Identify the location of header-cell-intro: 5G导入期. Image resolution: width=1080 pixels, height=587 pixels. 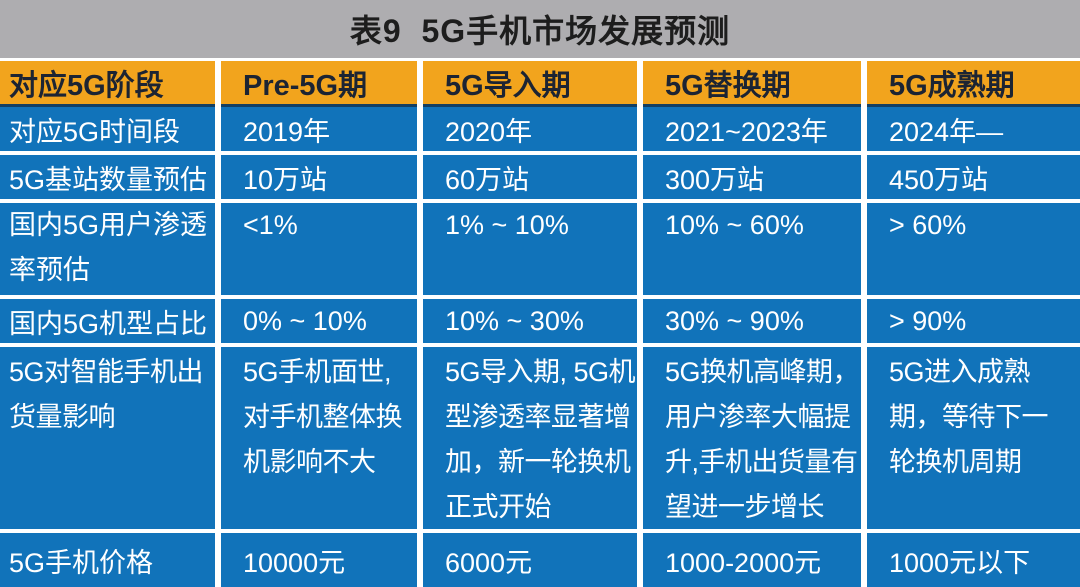
(530, 84).